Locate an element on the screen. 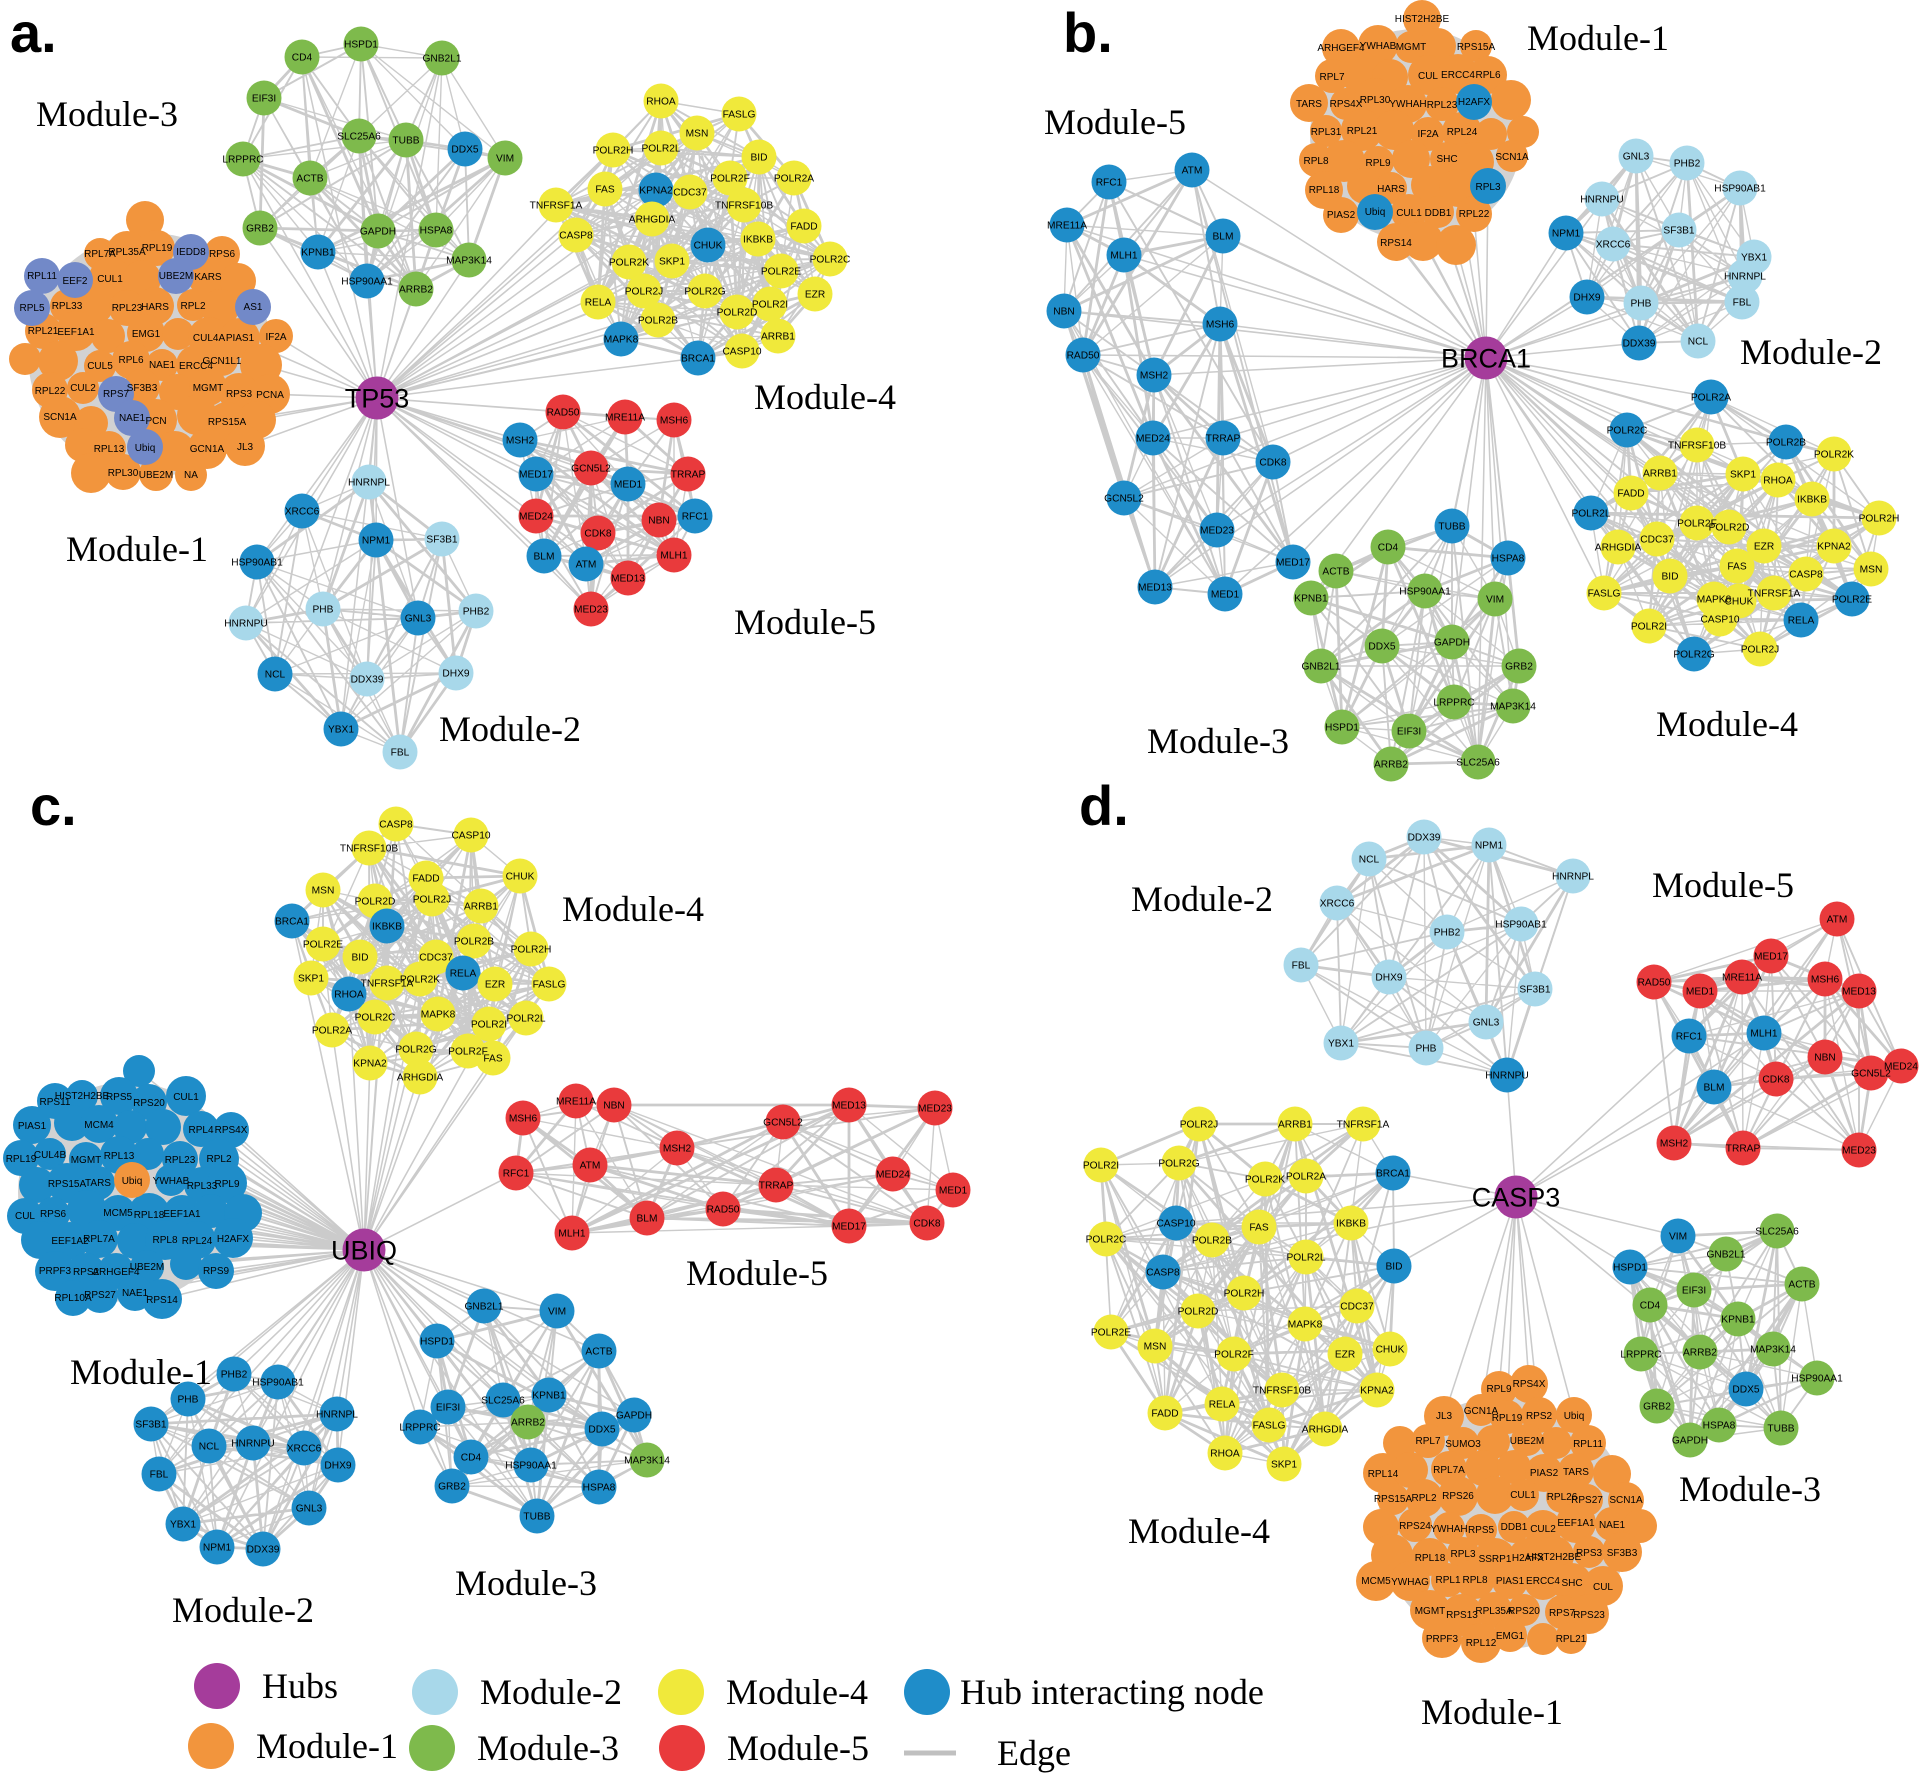  svg-text: RPS24 is located at coordinates (1415, 1526).